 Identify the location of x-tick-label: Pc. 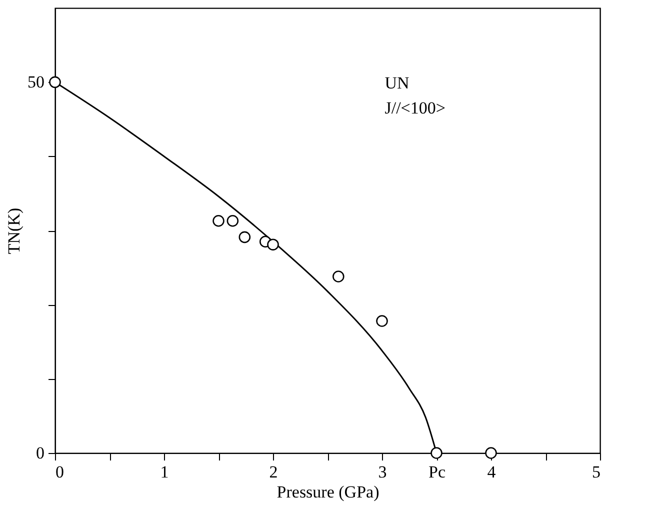
(437, 472).